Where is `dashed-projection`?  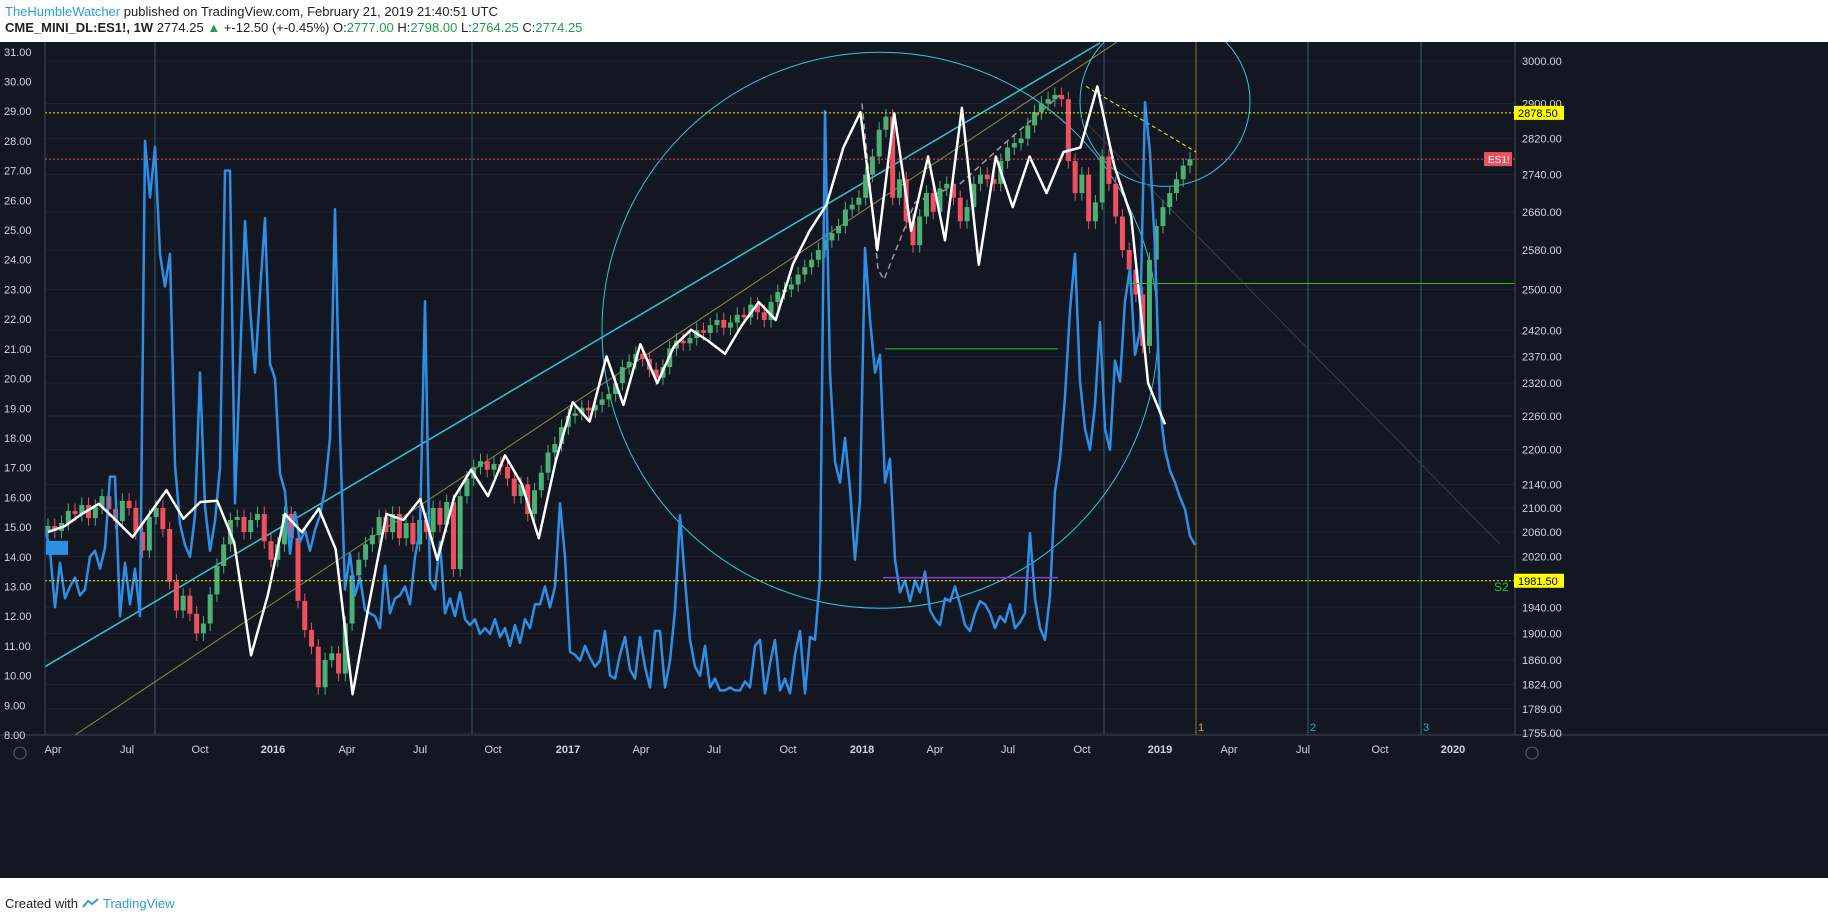 dashed-projection is located at coordinates (1141, 119).